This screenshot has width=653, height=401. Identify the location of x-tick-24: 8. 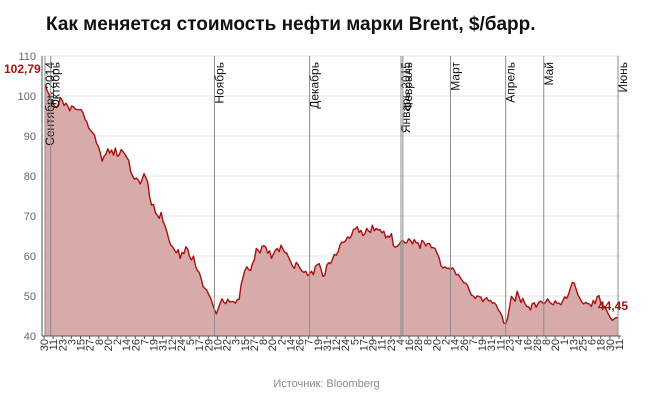
(264, 342).